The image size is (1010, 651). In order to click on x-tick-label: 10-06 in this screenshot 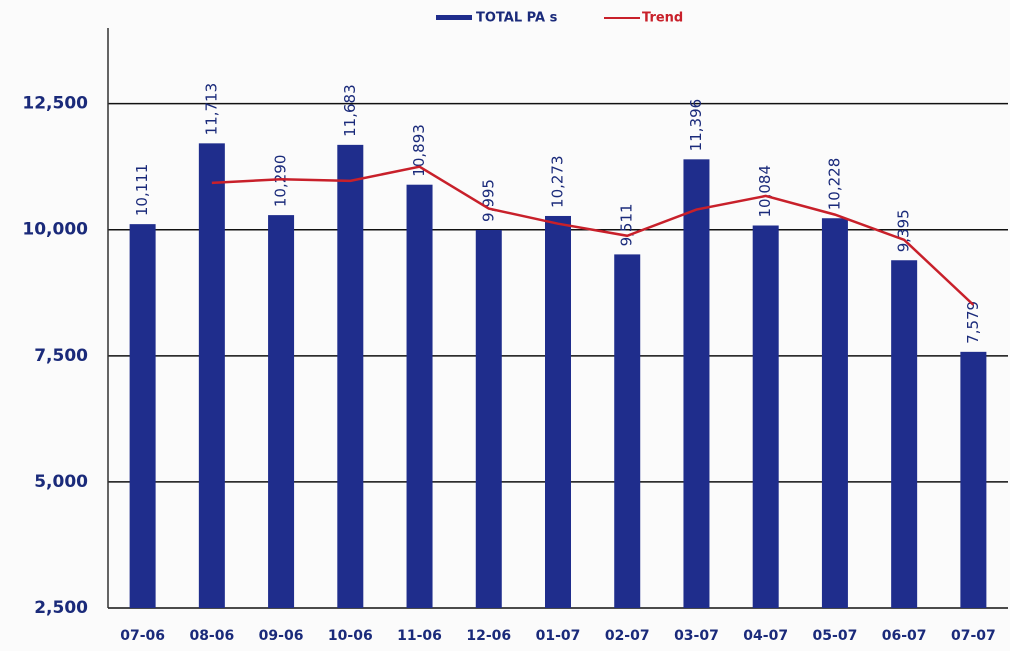, I will do `click(350, 636)`.